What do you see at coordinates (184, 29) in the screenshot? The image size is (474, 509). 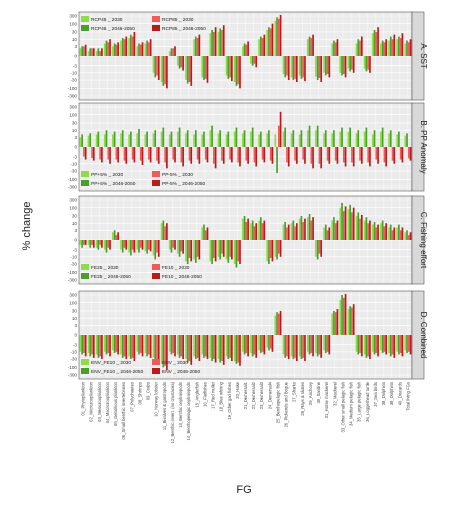 I see `legend-entry: RCP85 _ 2046-2050` at bounding box center [184, 29].